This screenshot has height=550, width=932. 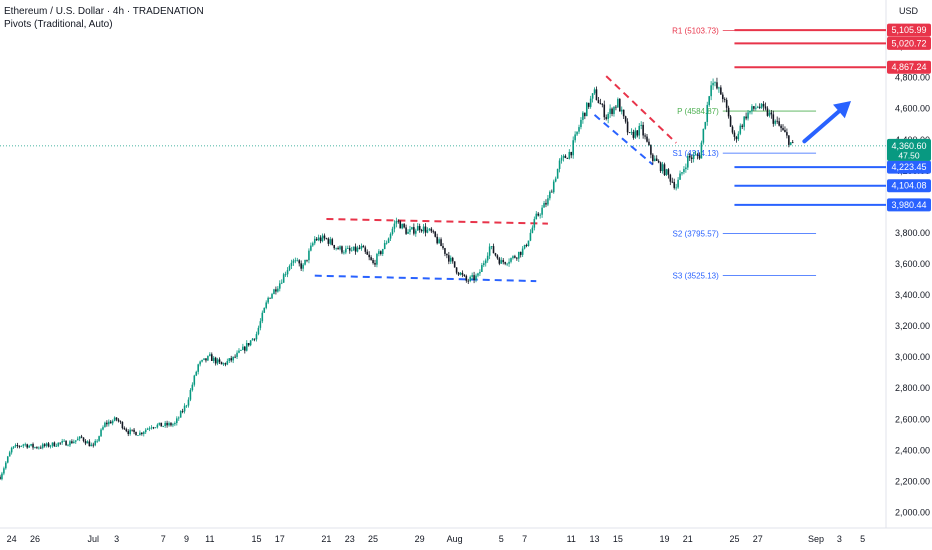 I want to click on x-tick-label: 26, so click(x=35, y=539).